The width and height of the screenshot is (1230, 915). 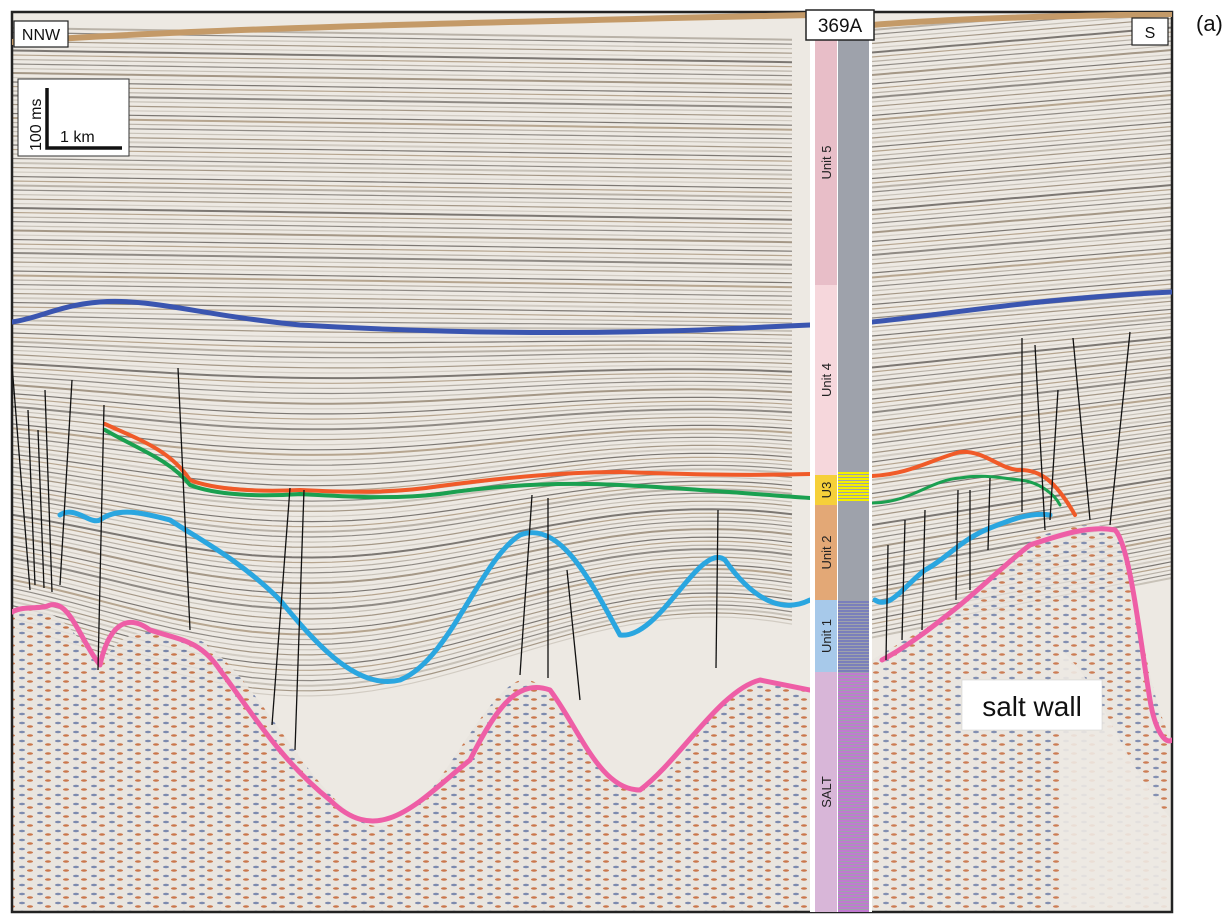 I want to click on nnw-label-box: NNW, so click(x=41, y=34).